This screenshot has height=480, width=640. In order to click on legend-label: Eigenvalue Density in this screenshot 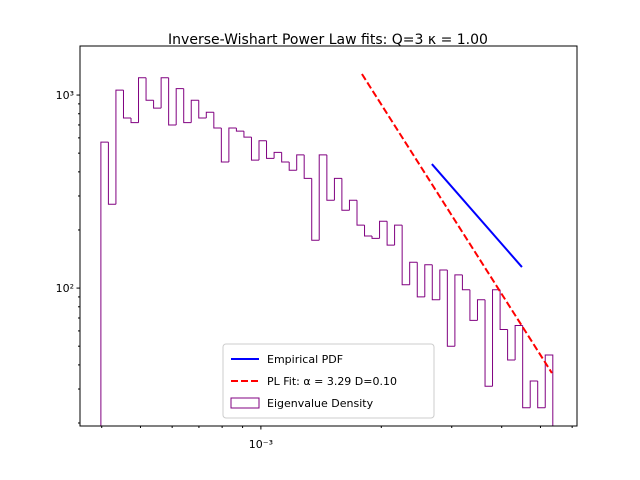, I will do `click(320, 403)`.